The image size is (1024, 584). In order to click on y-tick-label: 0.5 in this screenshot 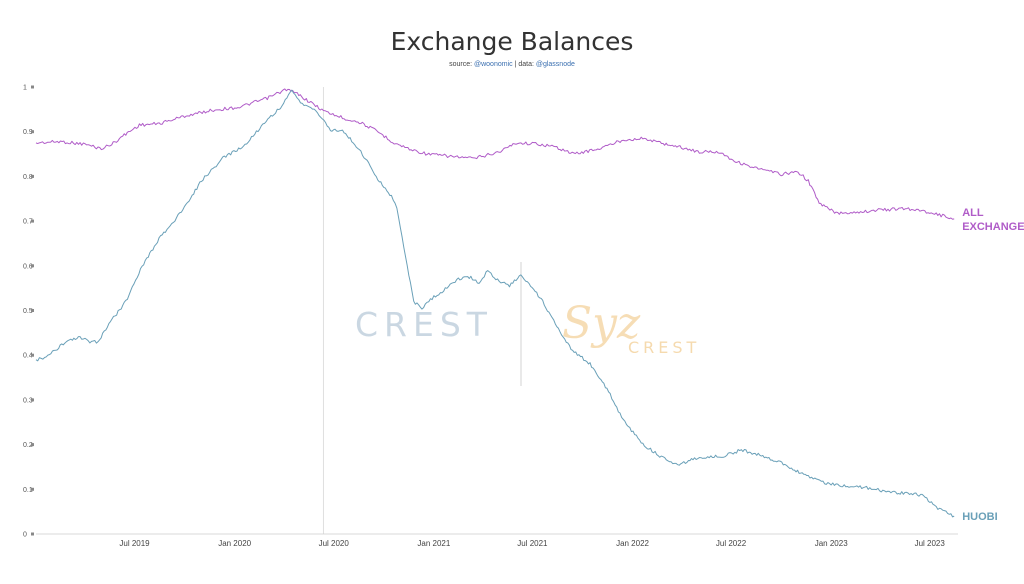, I will do `click(28, 311)`.